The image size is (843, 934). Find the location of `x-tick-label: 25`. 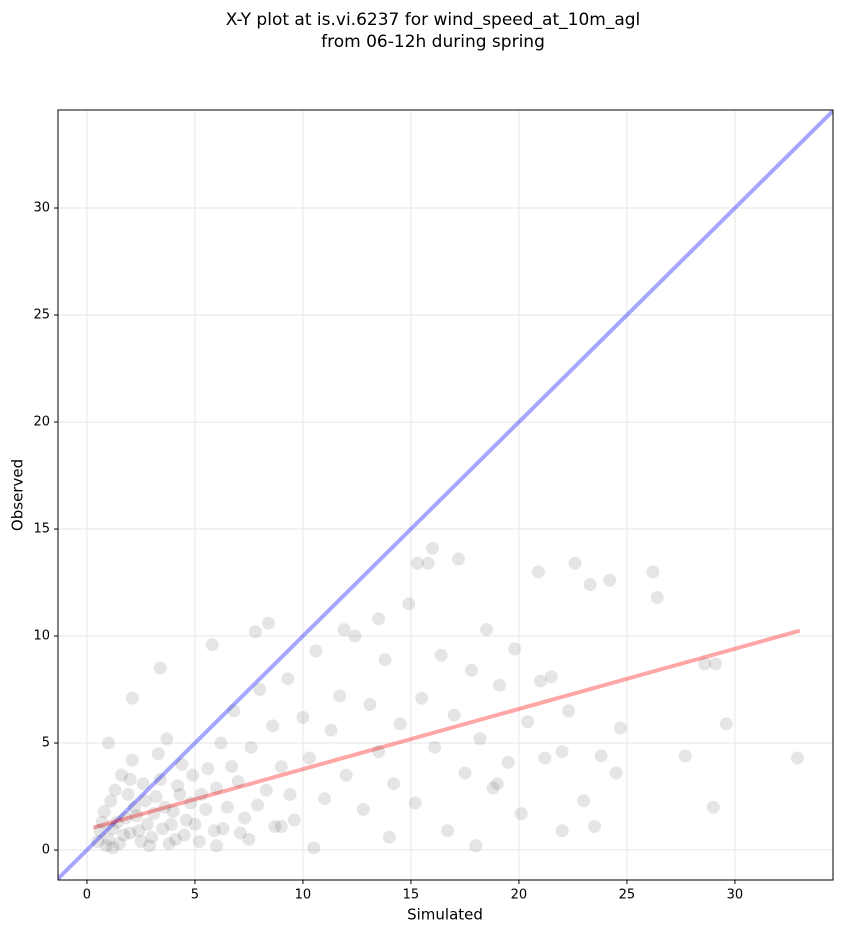

x-tick-label: 25 is located at coordinates (627, 895).